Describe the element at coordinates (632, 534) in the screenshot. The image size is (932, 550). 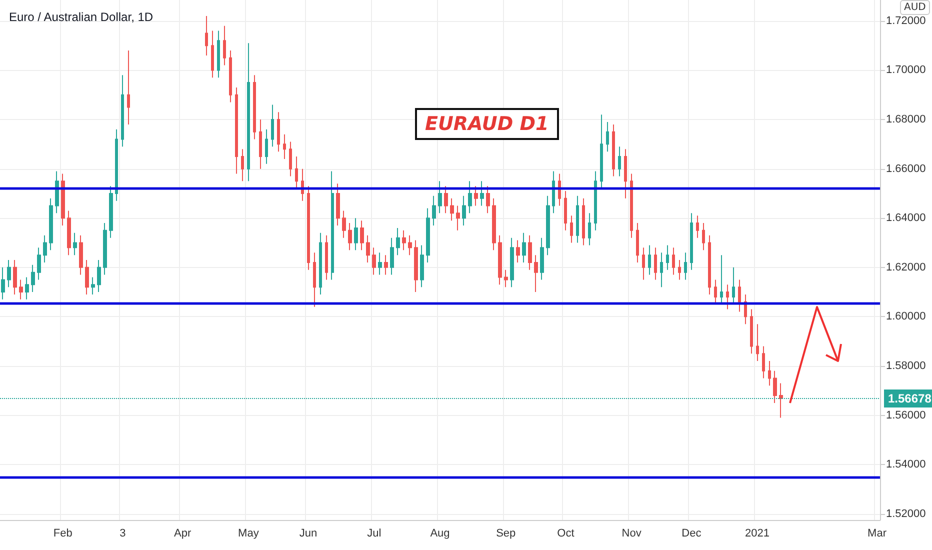
I see `x-tick-label: Nov` at that location.